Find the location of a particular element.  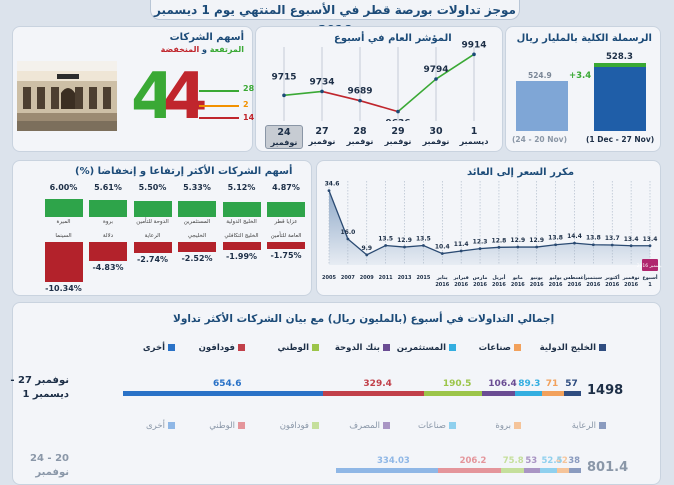

gainer-name: الدوحة للتأمين is located at coordinates (152, 222).